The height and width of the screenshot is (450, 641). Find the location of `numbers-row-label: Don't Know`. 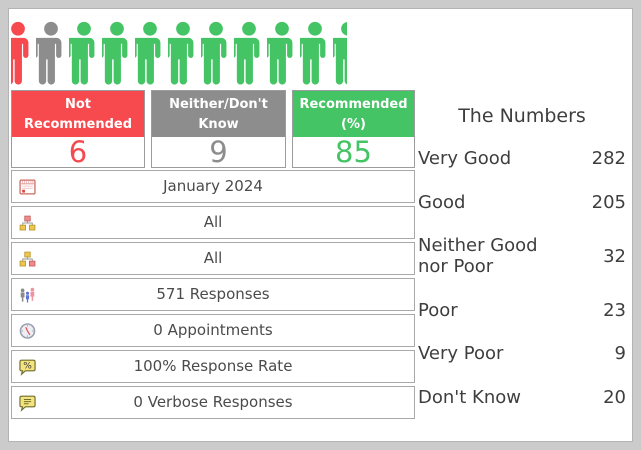

numbers-row-label: Don't Know is located at coordinates (469, 398).